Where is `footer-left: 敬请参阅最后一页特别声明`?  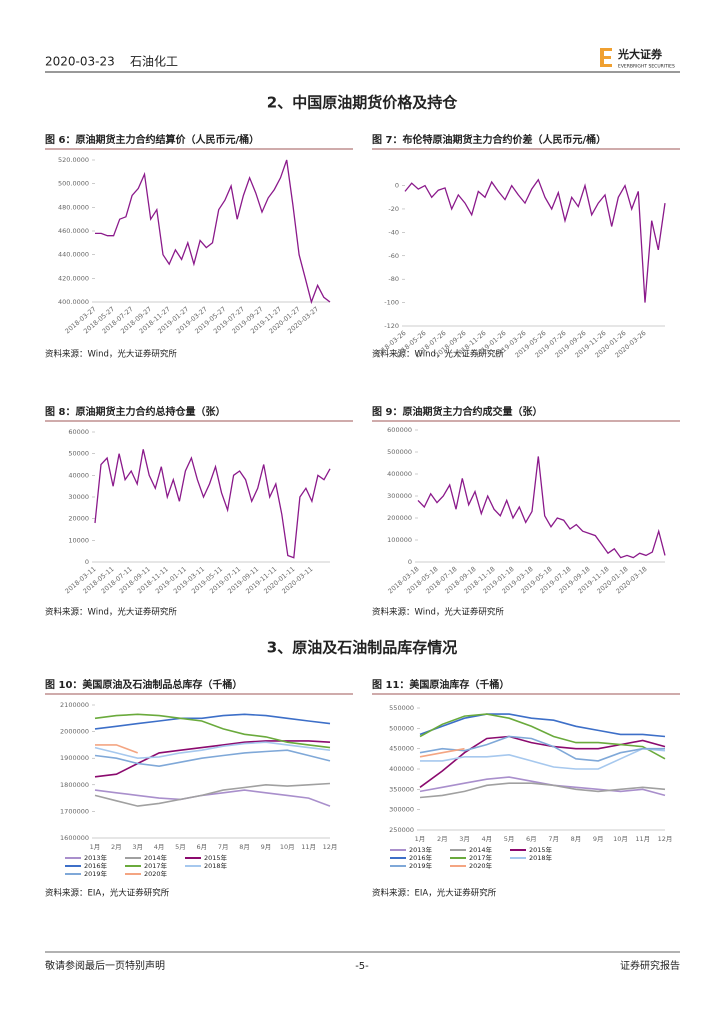 footer-left: 敬请参阅最后一页特别声明 is located at coordinates (105, 965).